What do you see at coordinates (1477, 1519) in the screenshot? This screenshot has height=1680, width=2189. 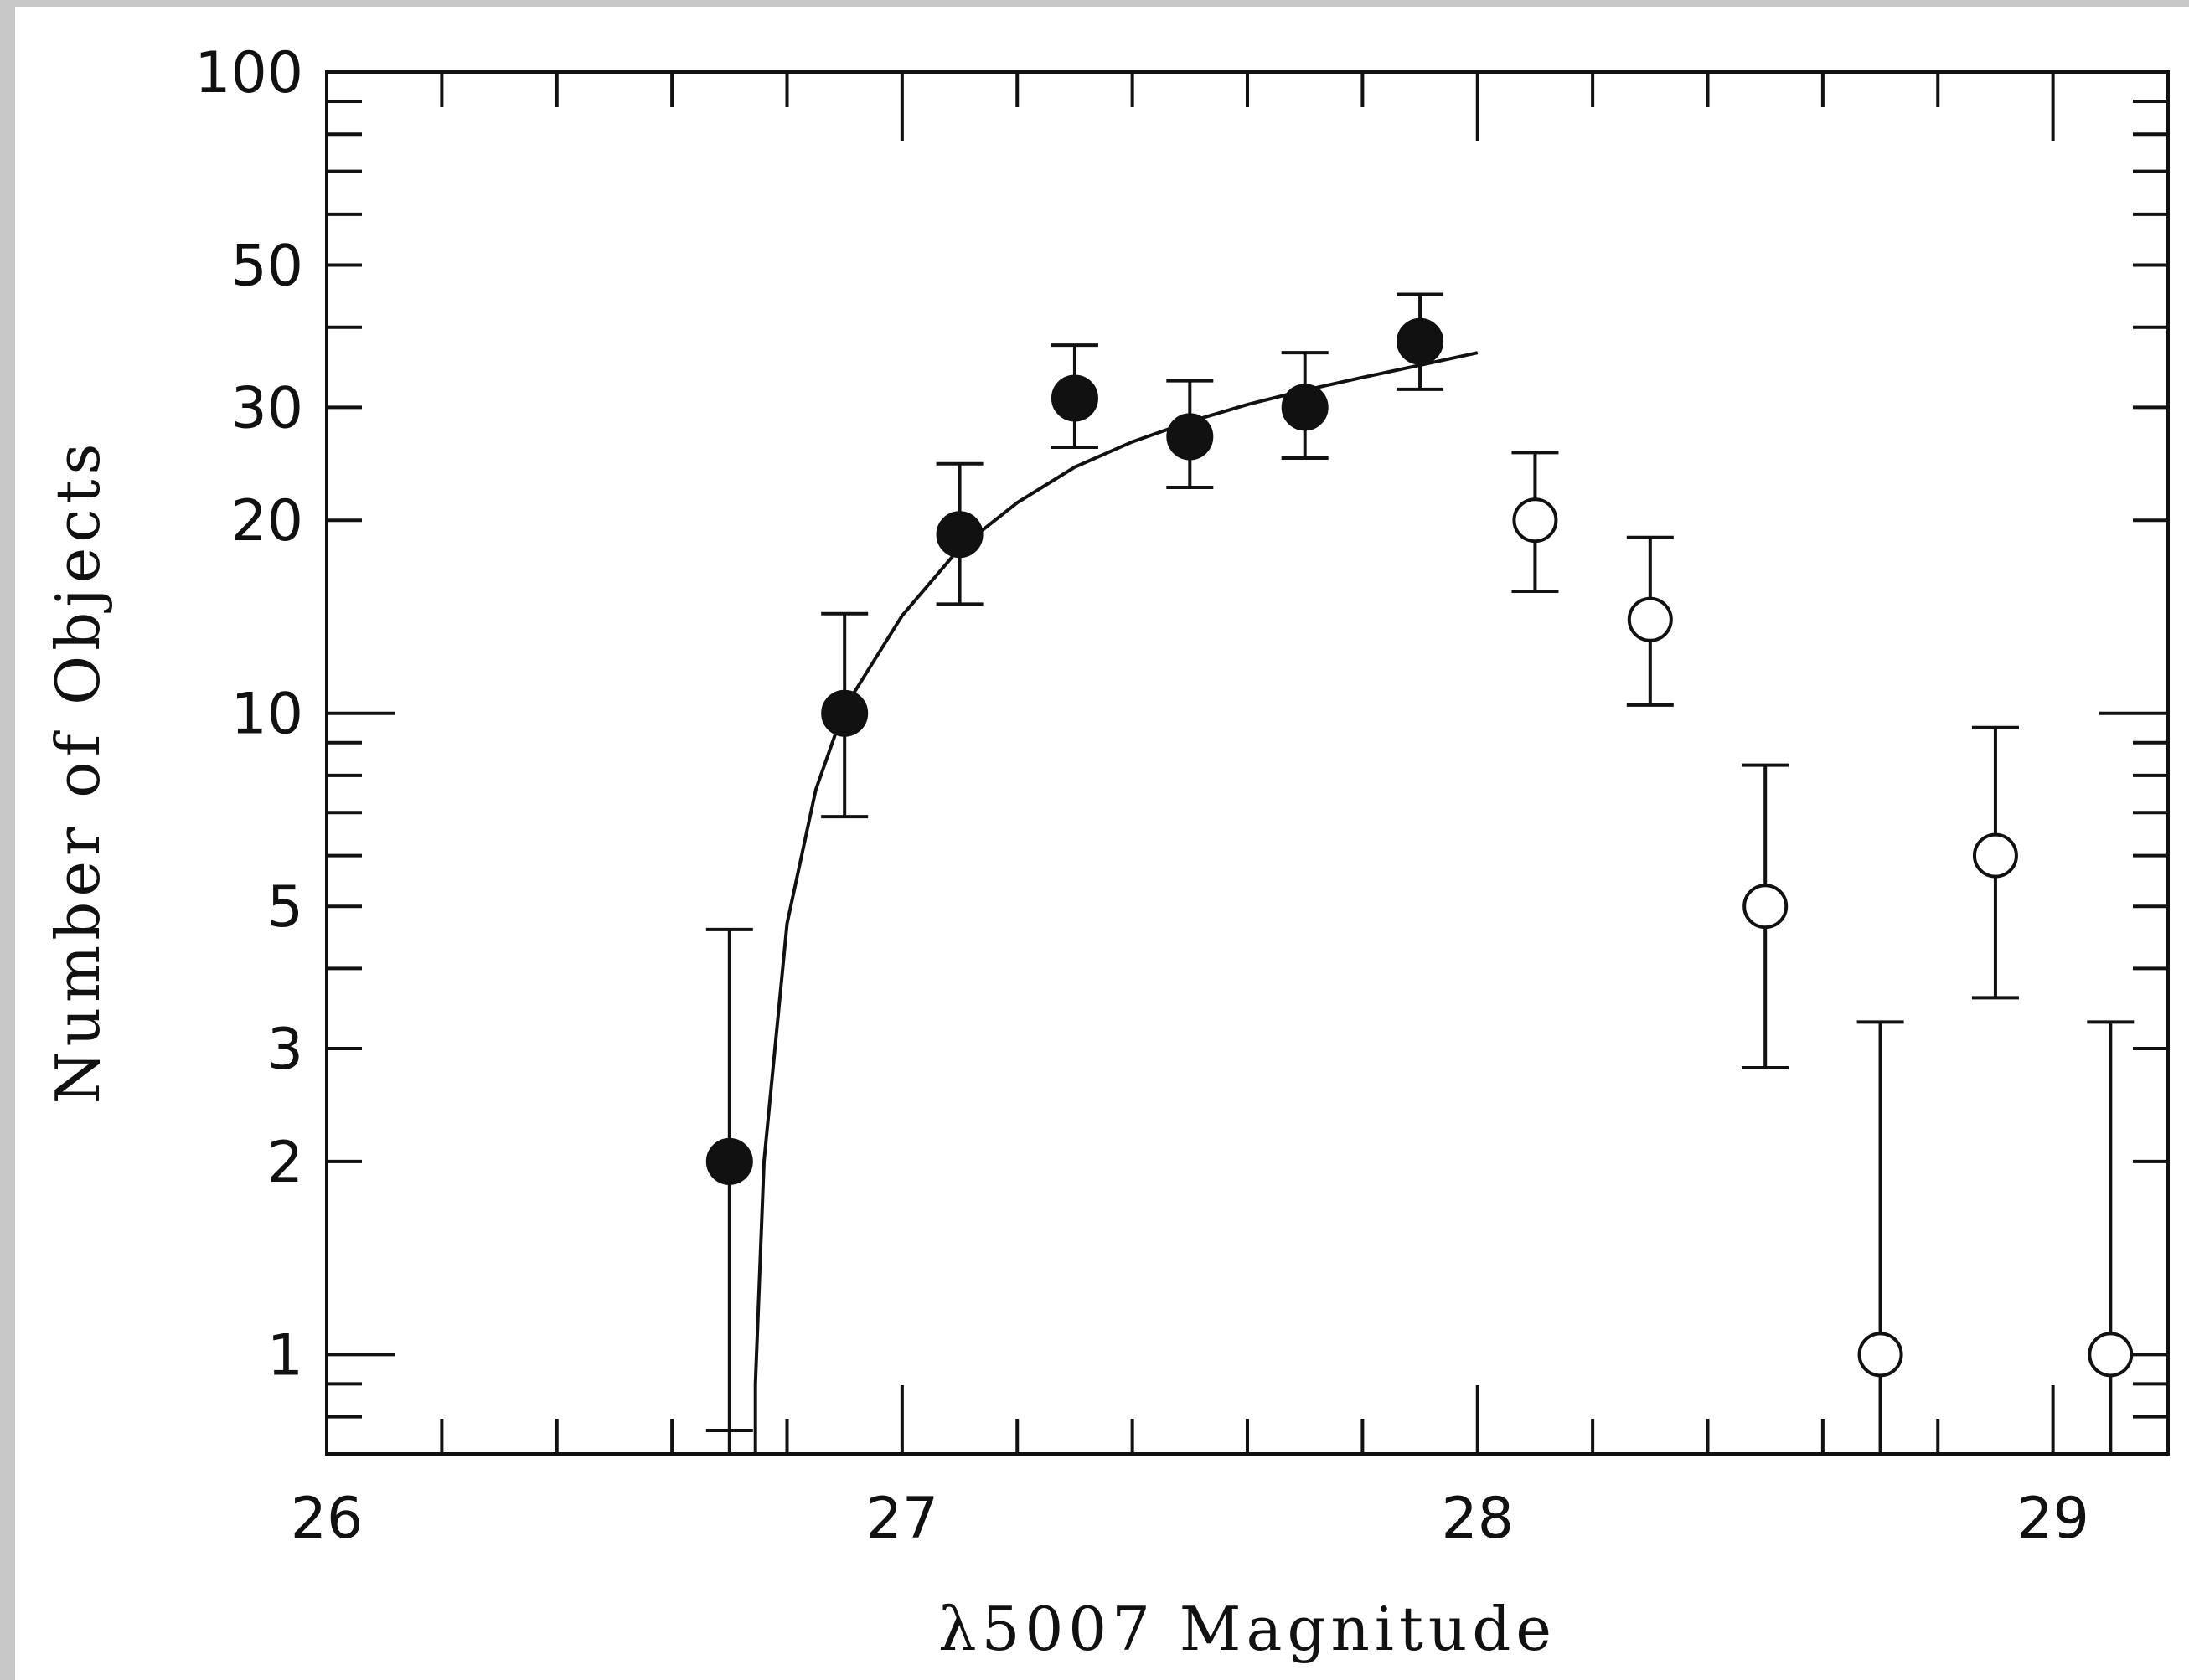 I see `x-tick-label: 28` at bounding box center [1477, 1519].